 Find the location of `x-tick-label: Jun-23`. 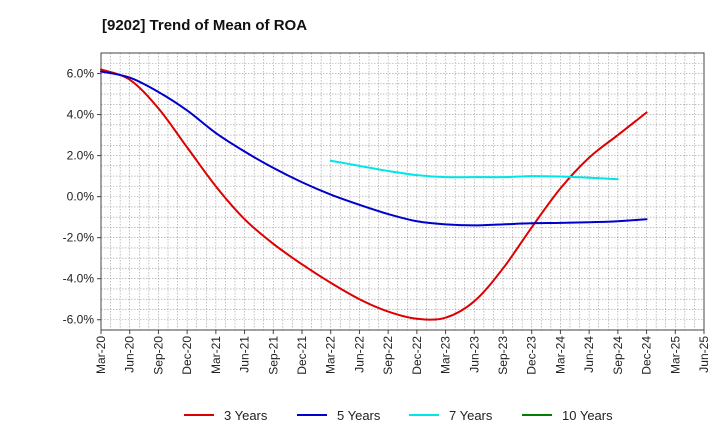

x-tick-label: Jun-23 is located at coordinates (474, 354).